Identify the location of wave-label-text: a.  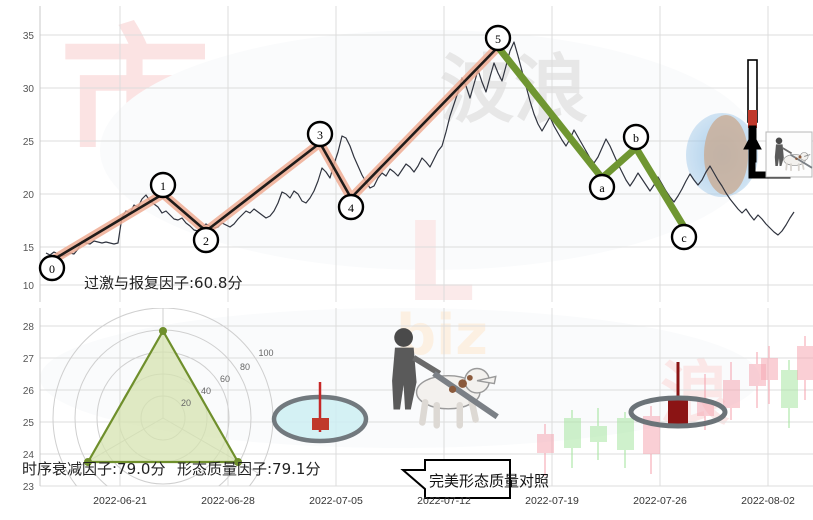
(602, 188).